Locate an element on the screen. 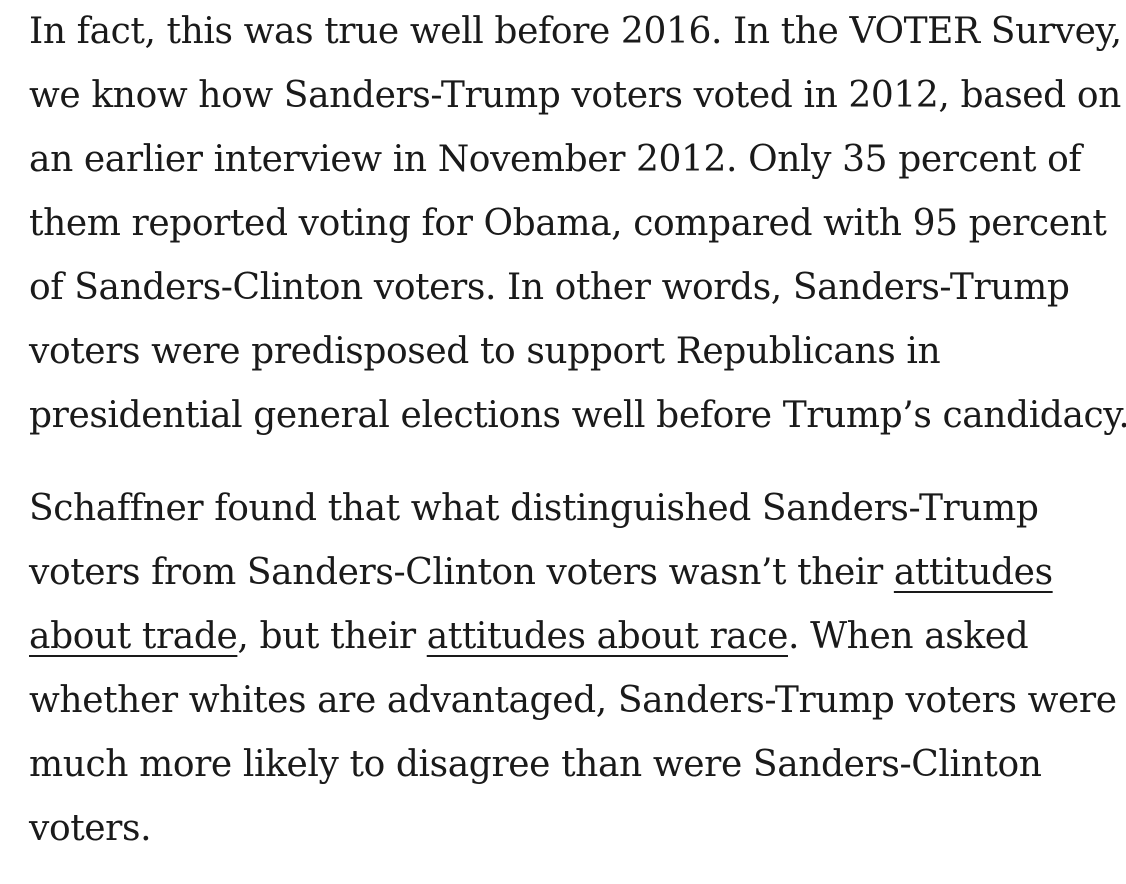 This screenshot has height=884, width=1126. attitudes-about-trade-link-continued: about trade is located at coordinates (133, 636).